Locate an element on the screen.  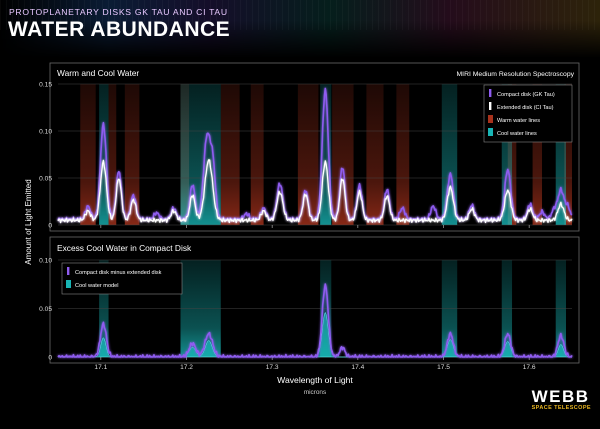
panel-title: Excess Cool Water in Compact Disk is located at coordinates (124, 248).